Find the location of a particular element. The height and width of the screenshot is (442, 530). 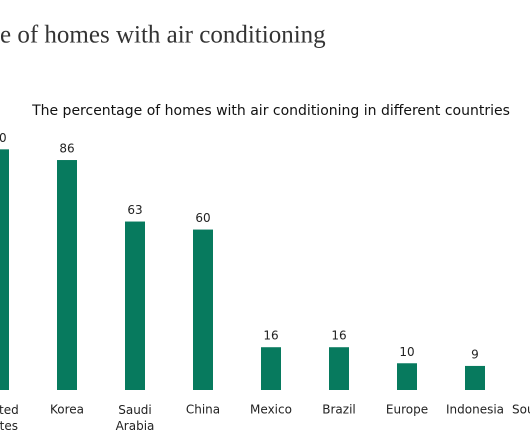

value-label: 10 is located at coordinates (406, 352).